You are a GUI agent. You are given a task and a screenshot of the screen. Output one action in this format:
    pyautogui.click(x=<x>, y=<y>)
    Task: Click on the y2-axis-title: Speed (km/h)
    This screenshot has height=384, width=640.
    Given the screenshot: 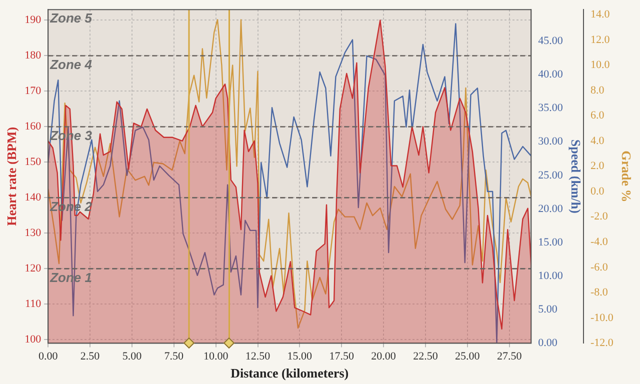 What is the action you would take?
    pyautogui.click(x=576, y=176)
    